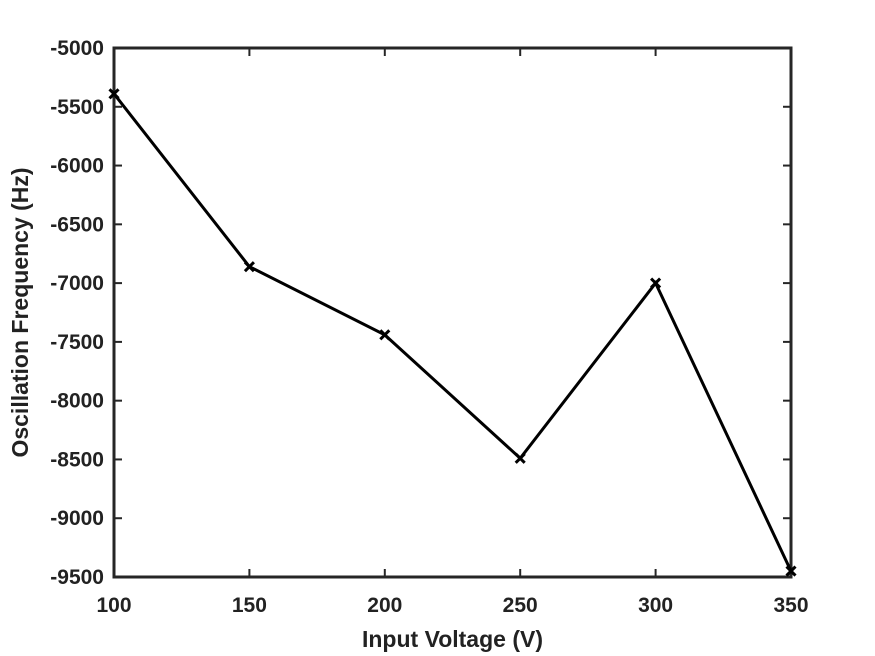  I want to click on x-tick-label: 250, so click(520, 605).